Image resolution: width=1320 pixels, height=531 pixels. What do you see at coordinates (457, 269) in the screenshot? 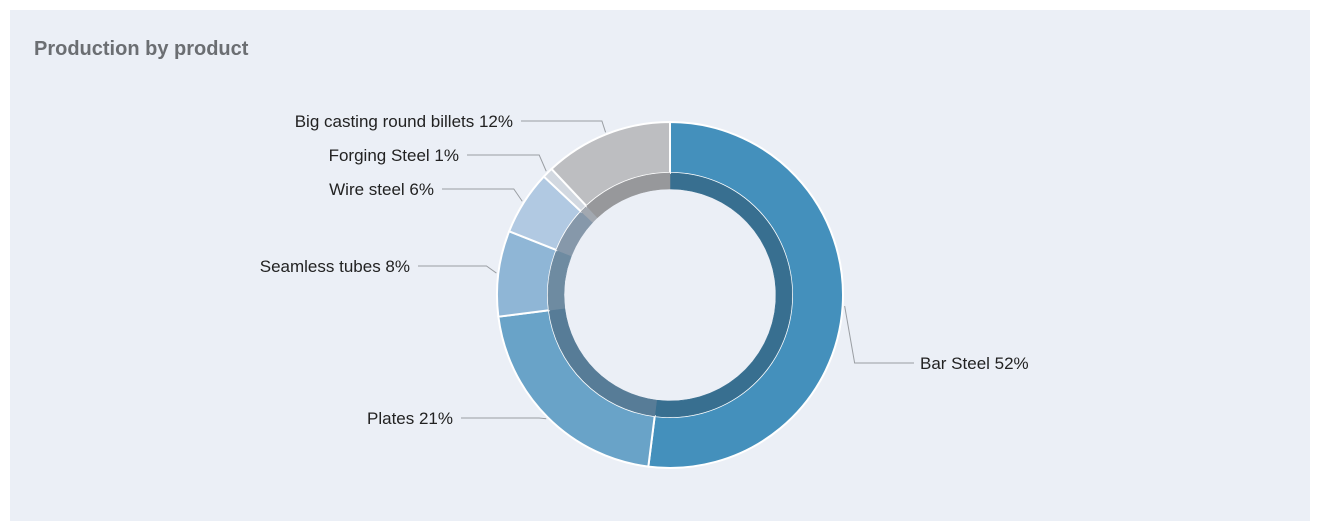
I see `leader-line-seamless` at bounding box center [457, 269].